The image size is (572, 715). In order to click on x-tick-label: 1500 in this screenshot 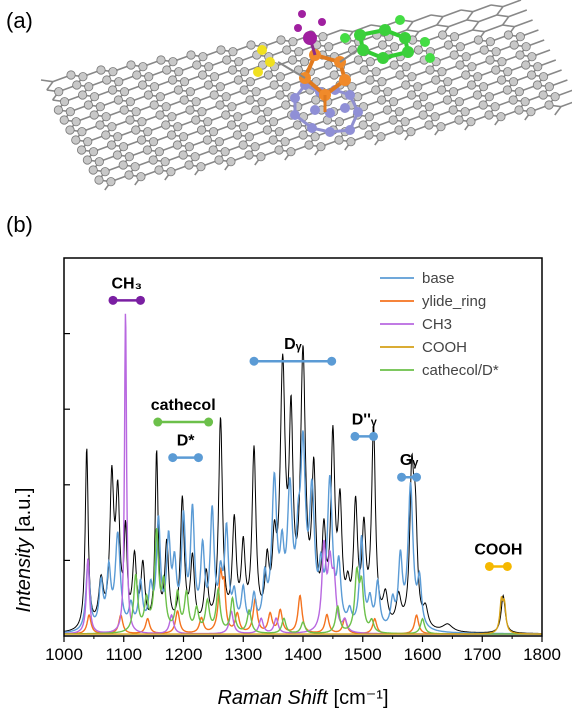, I will do `click(363, 654)`.